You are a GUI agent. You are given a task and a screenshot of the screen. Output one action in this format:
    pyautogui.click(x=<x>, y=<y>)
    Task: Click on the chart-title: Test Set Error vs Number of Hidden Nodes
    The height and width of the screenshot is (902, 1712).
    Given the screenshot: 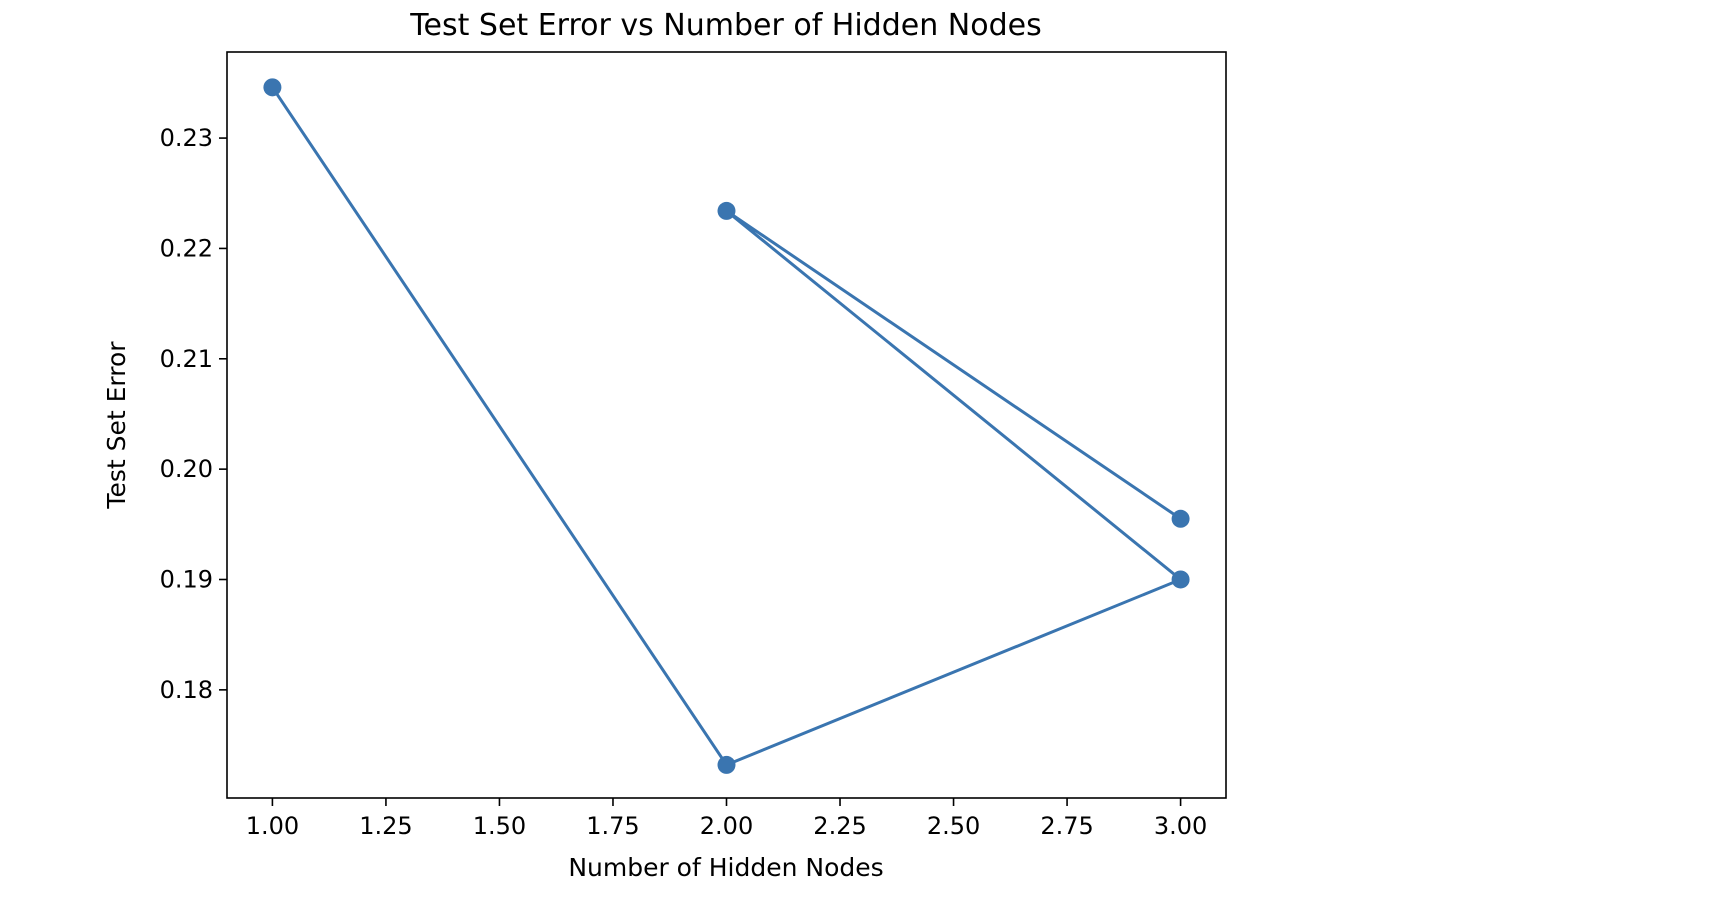 What is the action you would take?
    pyautogui.click(x=725, y=25)
    